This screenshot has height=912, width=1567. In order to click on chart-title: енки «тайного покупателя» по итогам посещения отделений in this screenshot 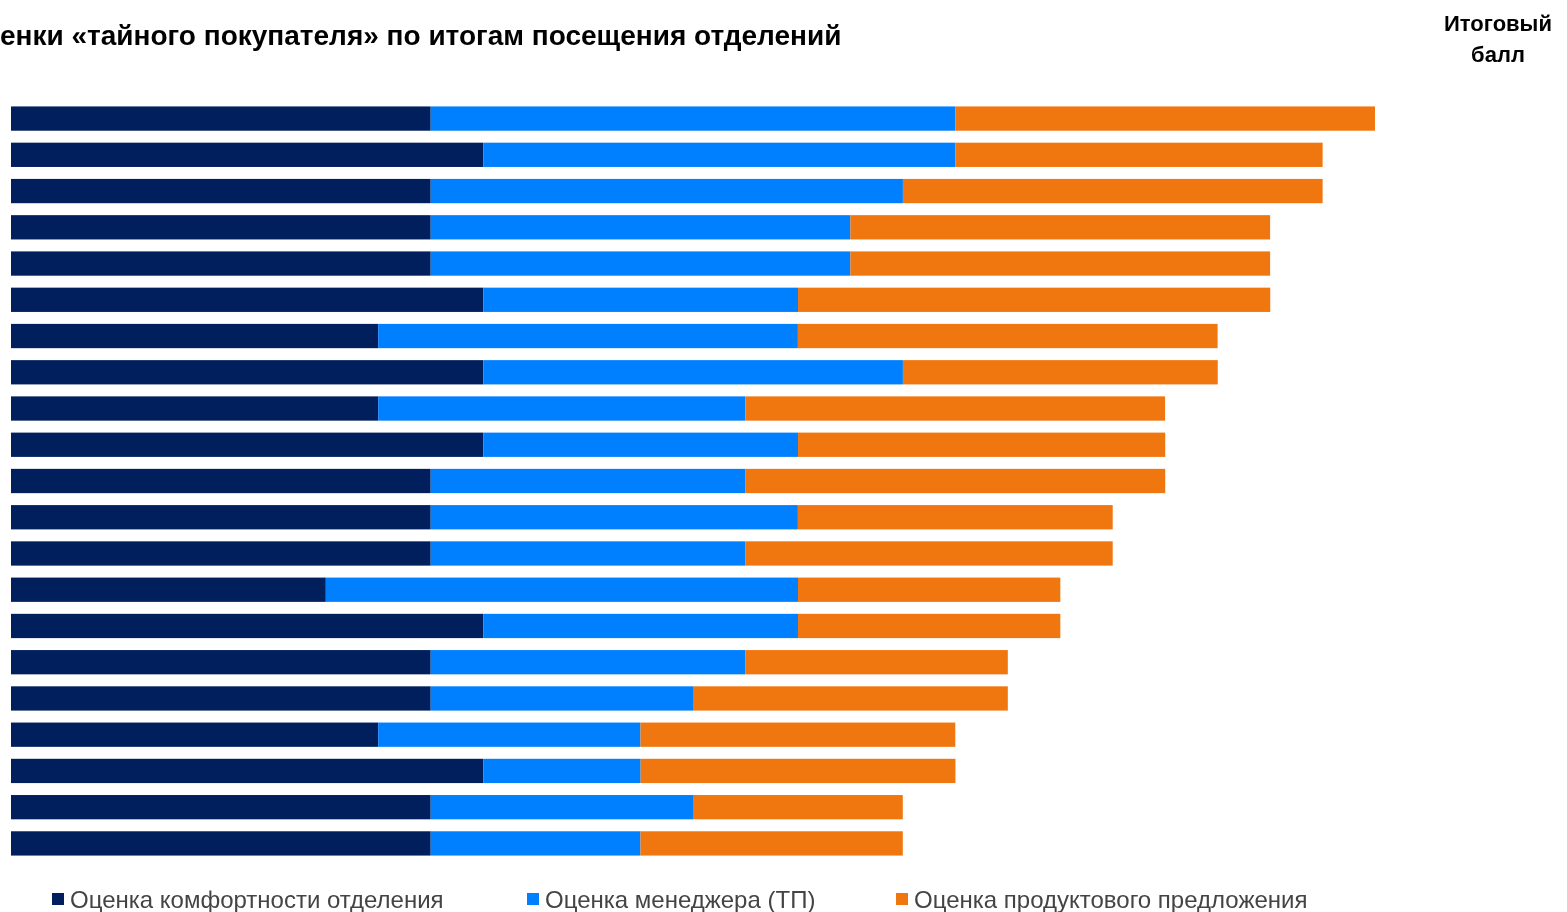, I will do `click(421, 35)`.